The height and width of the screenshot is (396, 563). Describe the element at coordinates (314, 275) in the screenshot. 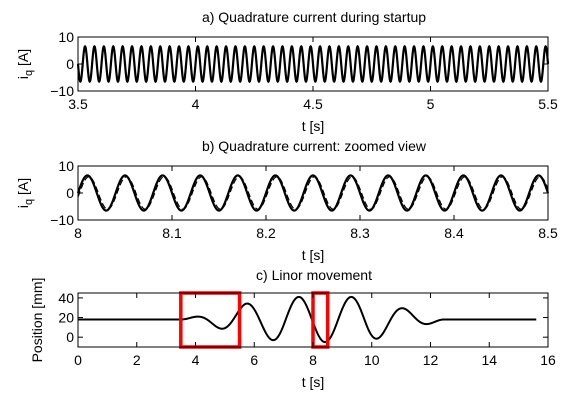

I see `panel-c-title: c) Linor movement` at that location.